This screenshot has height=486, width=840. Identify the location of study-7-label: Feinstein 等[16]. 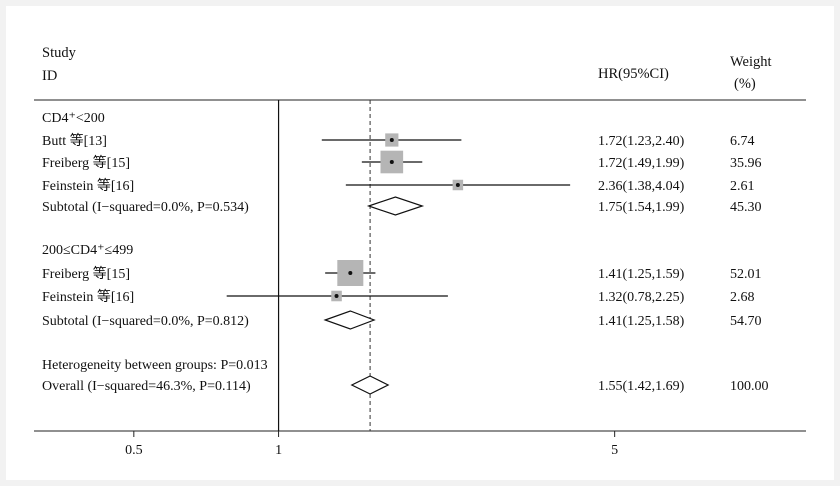
(88, 296).